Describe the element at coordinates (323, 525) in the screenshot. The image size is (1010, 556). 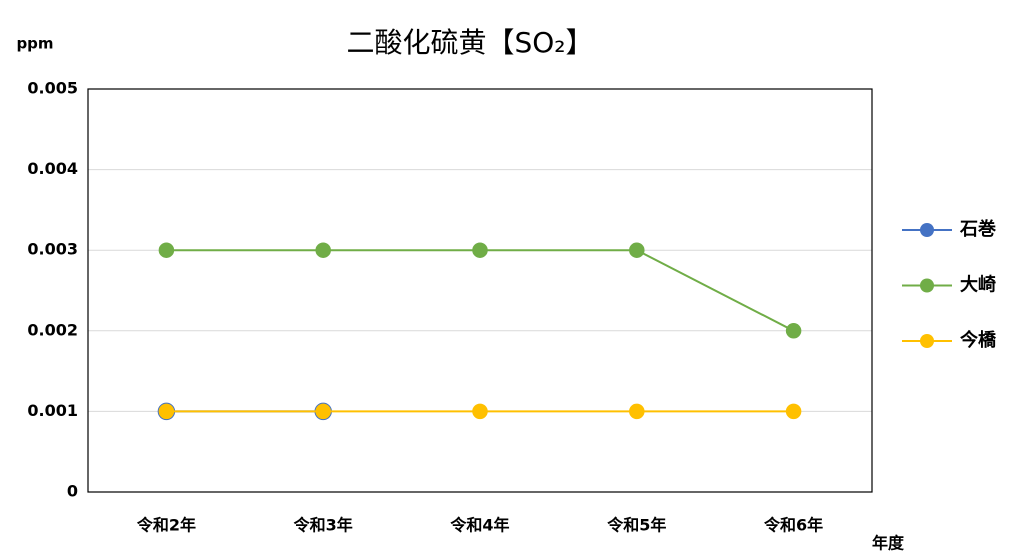
I see `x-tick-label: 令和3年` at that location.